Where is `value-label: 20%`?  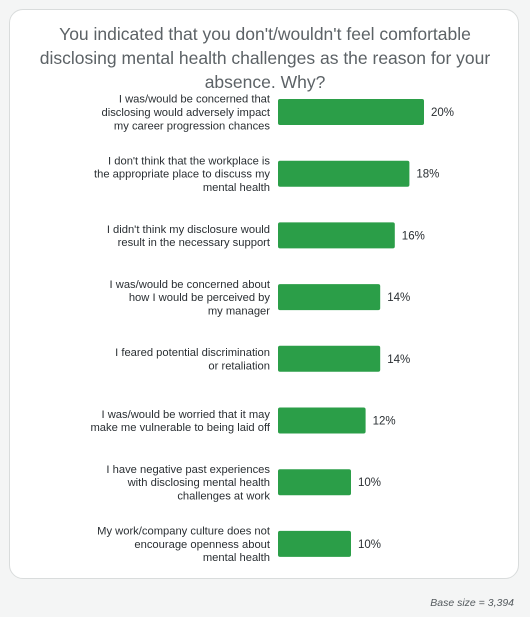 value-label: 20% is located at coordinates (442, 113).